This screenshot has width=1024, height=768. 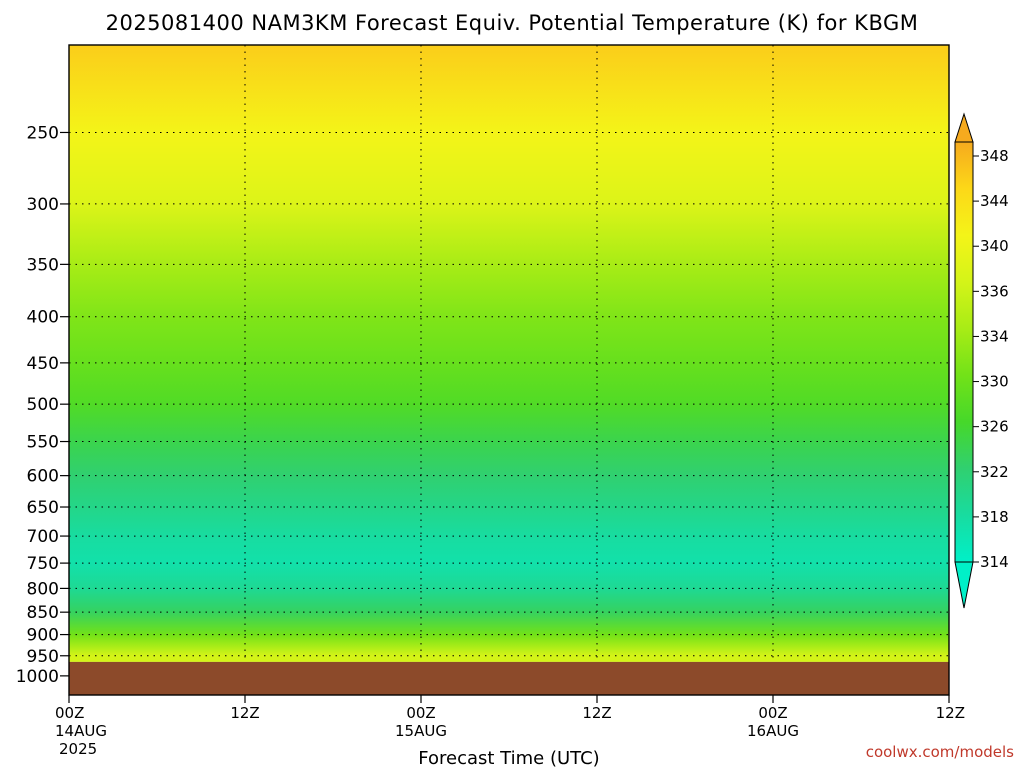 What do you see at coordinates (964, 352) in the screenshot?
I see `colorbar-body` at bounding box center [964, 352].